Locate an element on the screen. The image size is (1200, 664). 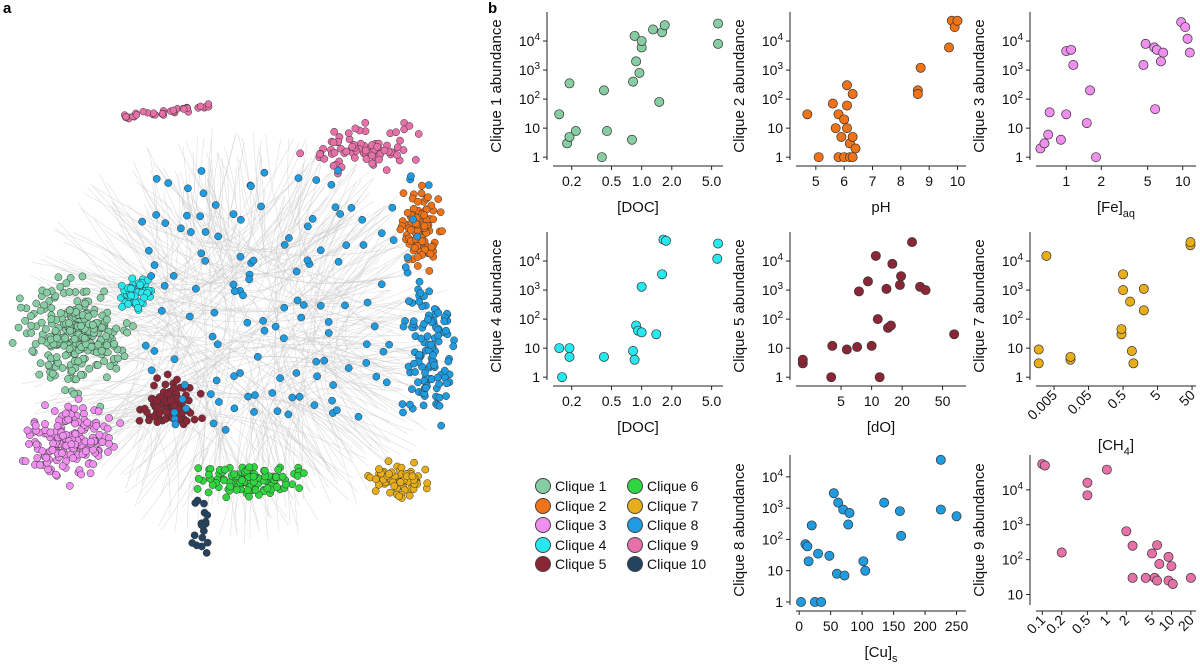
x-tick-label: 0.5 is located at coordinates (1080, 624).